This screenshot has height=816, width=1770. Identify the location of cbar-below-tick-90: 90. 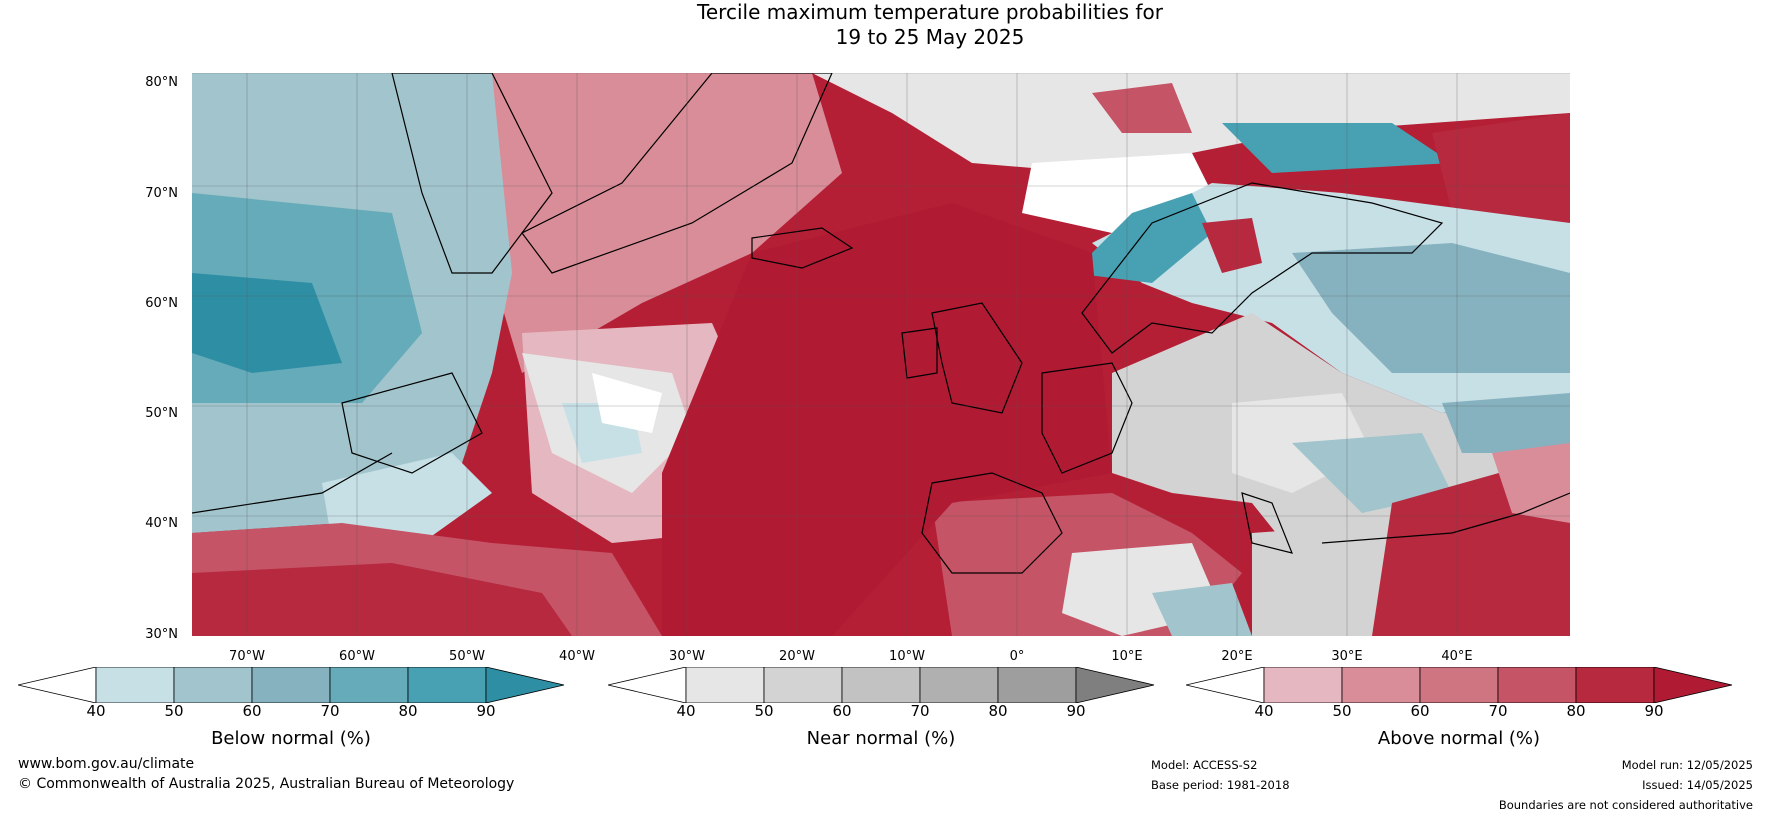
(486, 711).